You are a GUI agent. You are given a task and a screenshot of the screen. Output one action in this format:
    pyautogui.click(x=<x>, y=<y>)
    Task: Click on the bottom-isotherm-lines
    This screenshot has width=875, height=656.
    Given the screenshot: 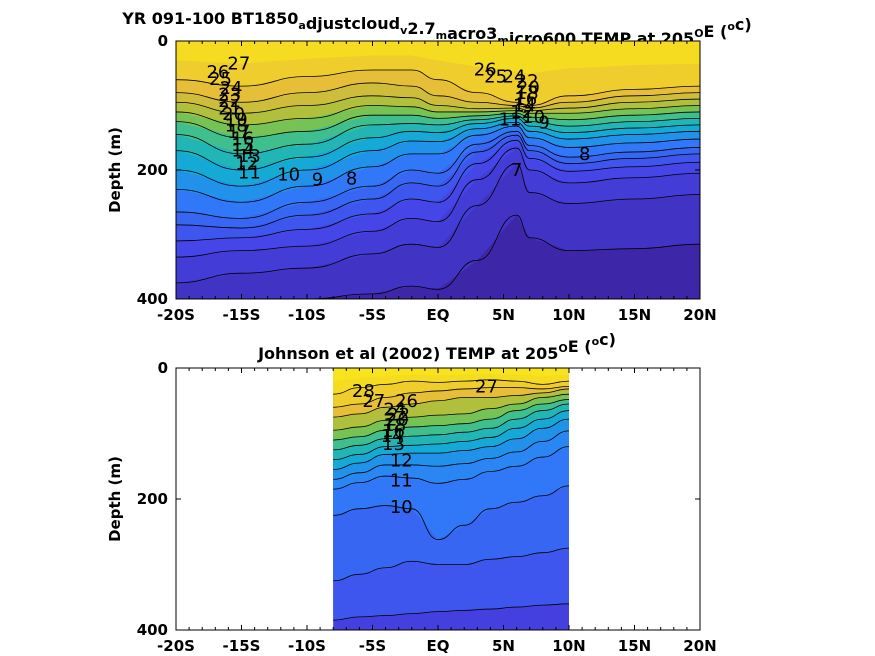 What is the action you would take?
    pyautogui.click(x=451, y=500)
    